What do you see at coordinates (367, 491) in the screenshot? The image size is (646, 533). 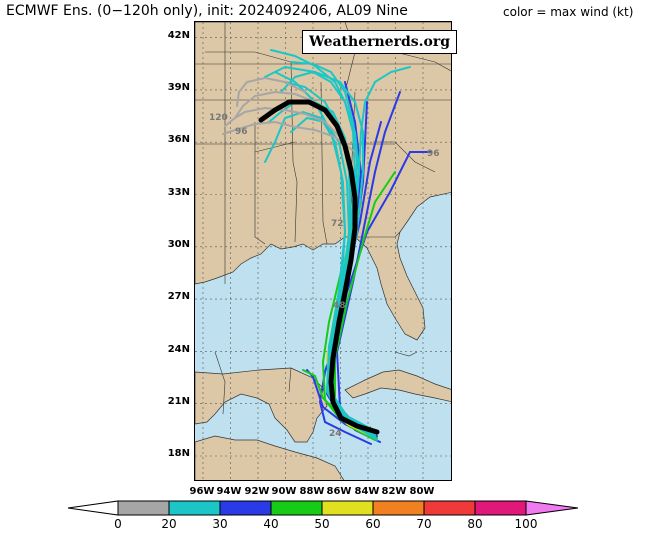 I see `lon-label-84w: 84W` at bounding box center [367, 491].